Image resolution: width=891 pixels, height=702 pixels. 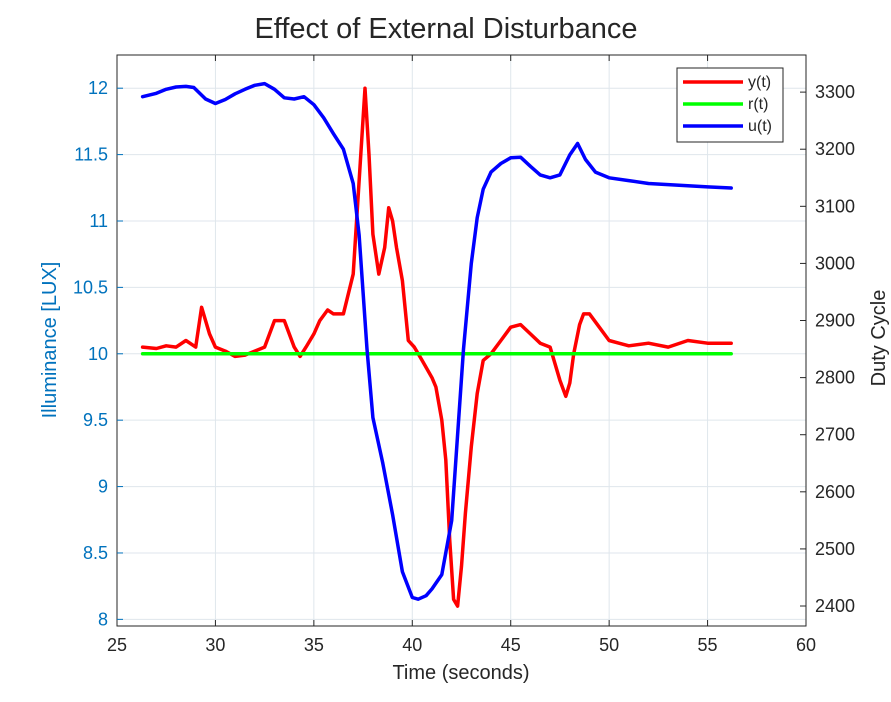 I want to click on y-right-tick-label: 3300, so click(x=835, y=92).